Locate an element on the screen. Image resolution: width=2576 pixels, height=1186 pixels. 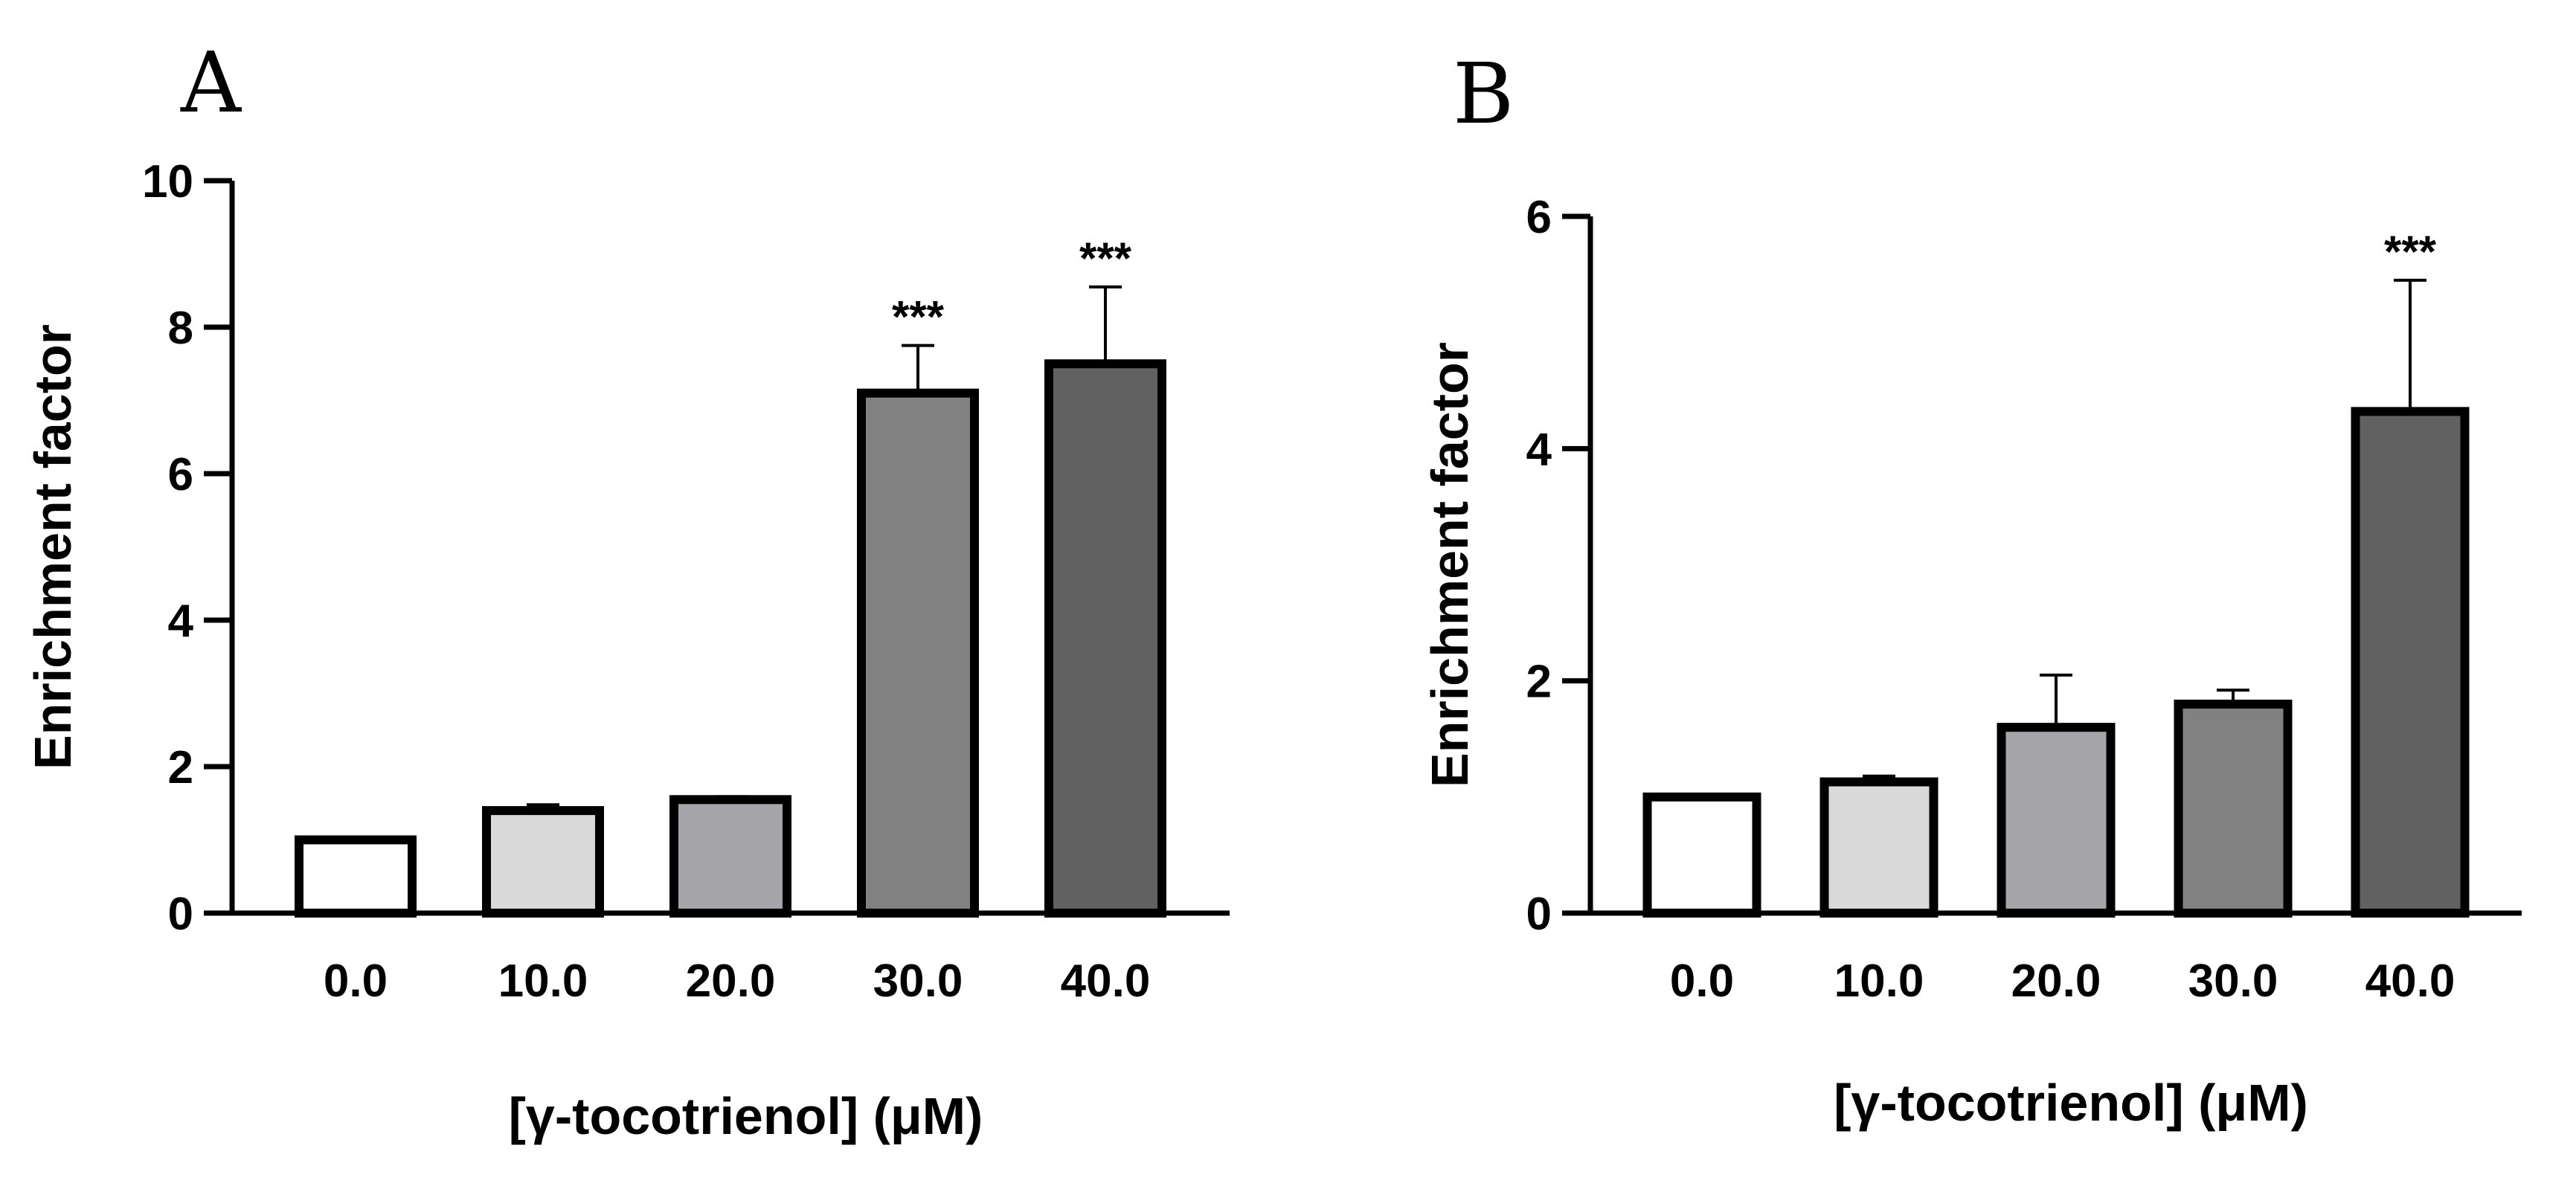
y-tick-label: 8 is located at coordinates (180, 328).